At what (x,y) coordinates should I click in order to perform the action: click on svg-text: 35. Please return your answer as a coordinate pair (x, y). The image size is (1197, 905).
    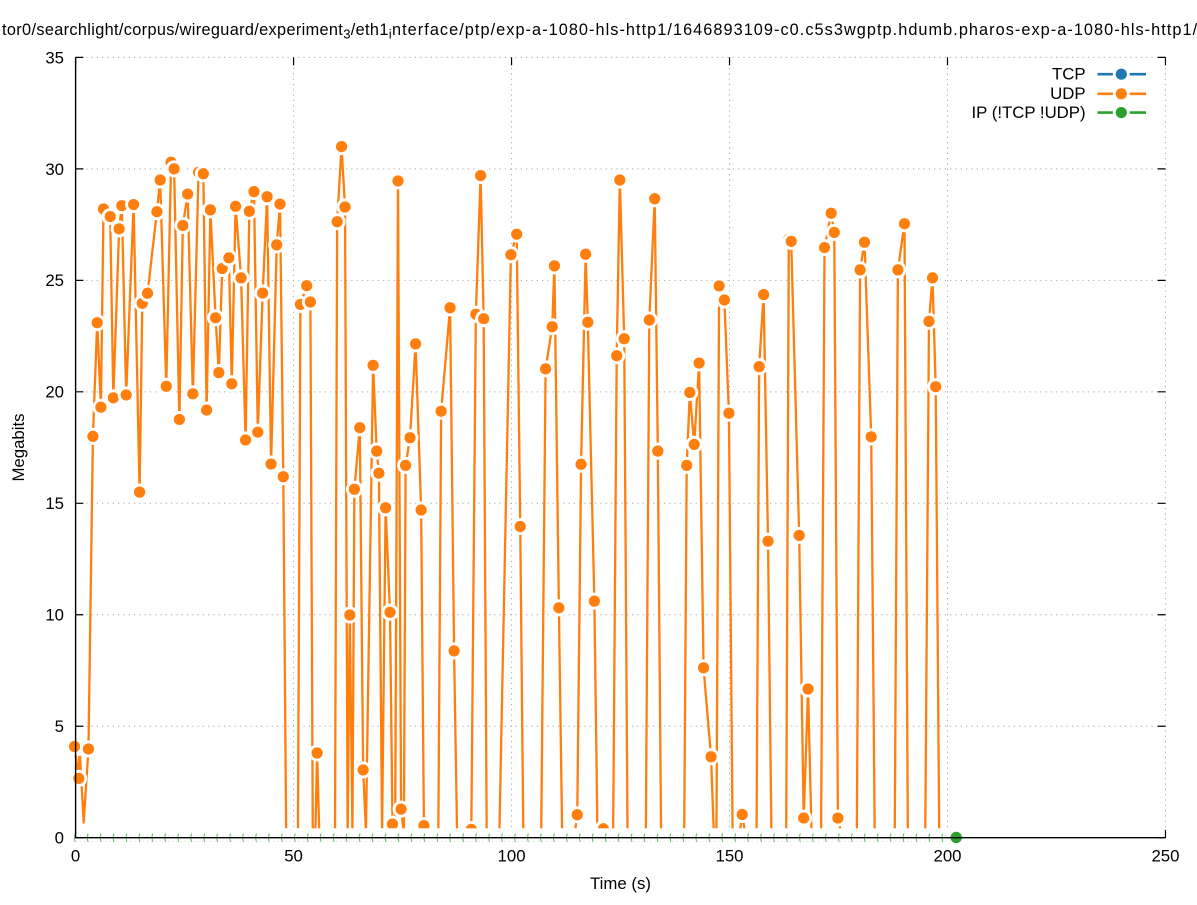
    Looking at the image, I should click on (54, 57).